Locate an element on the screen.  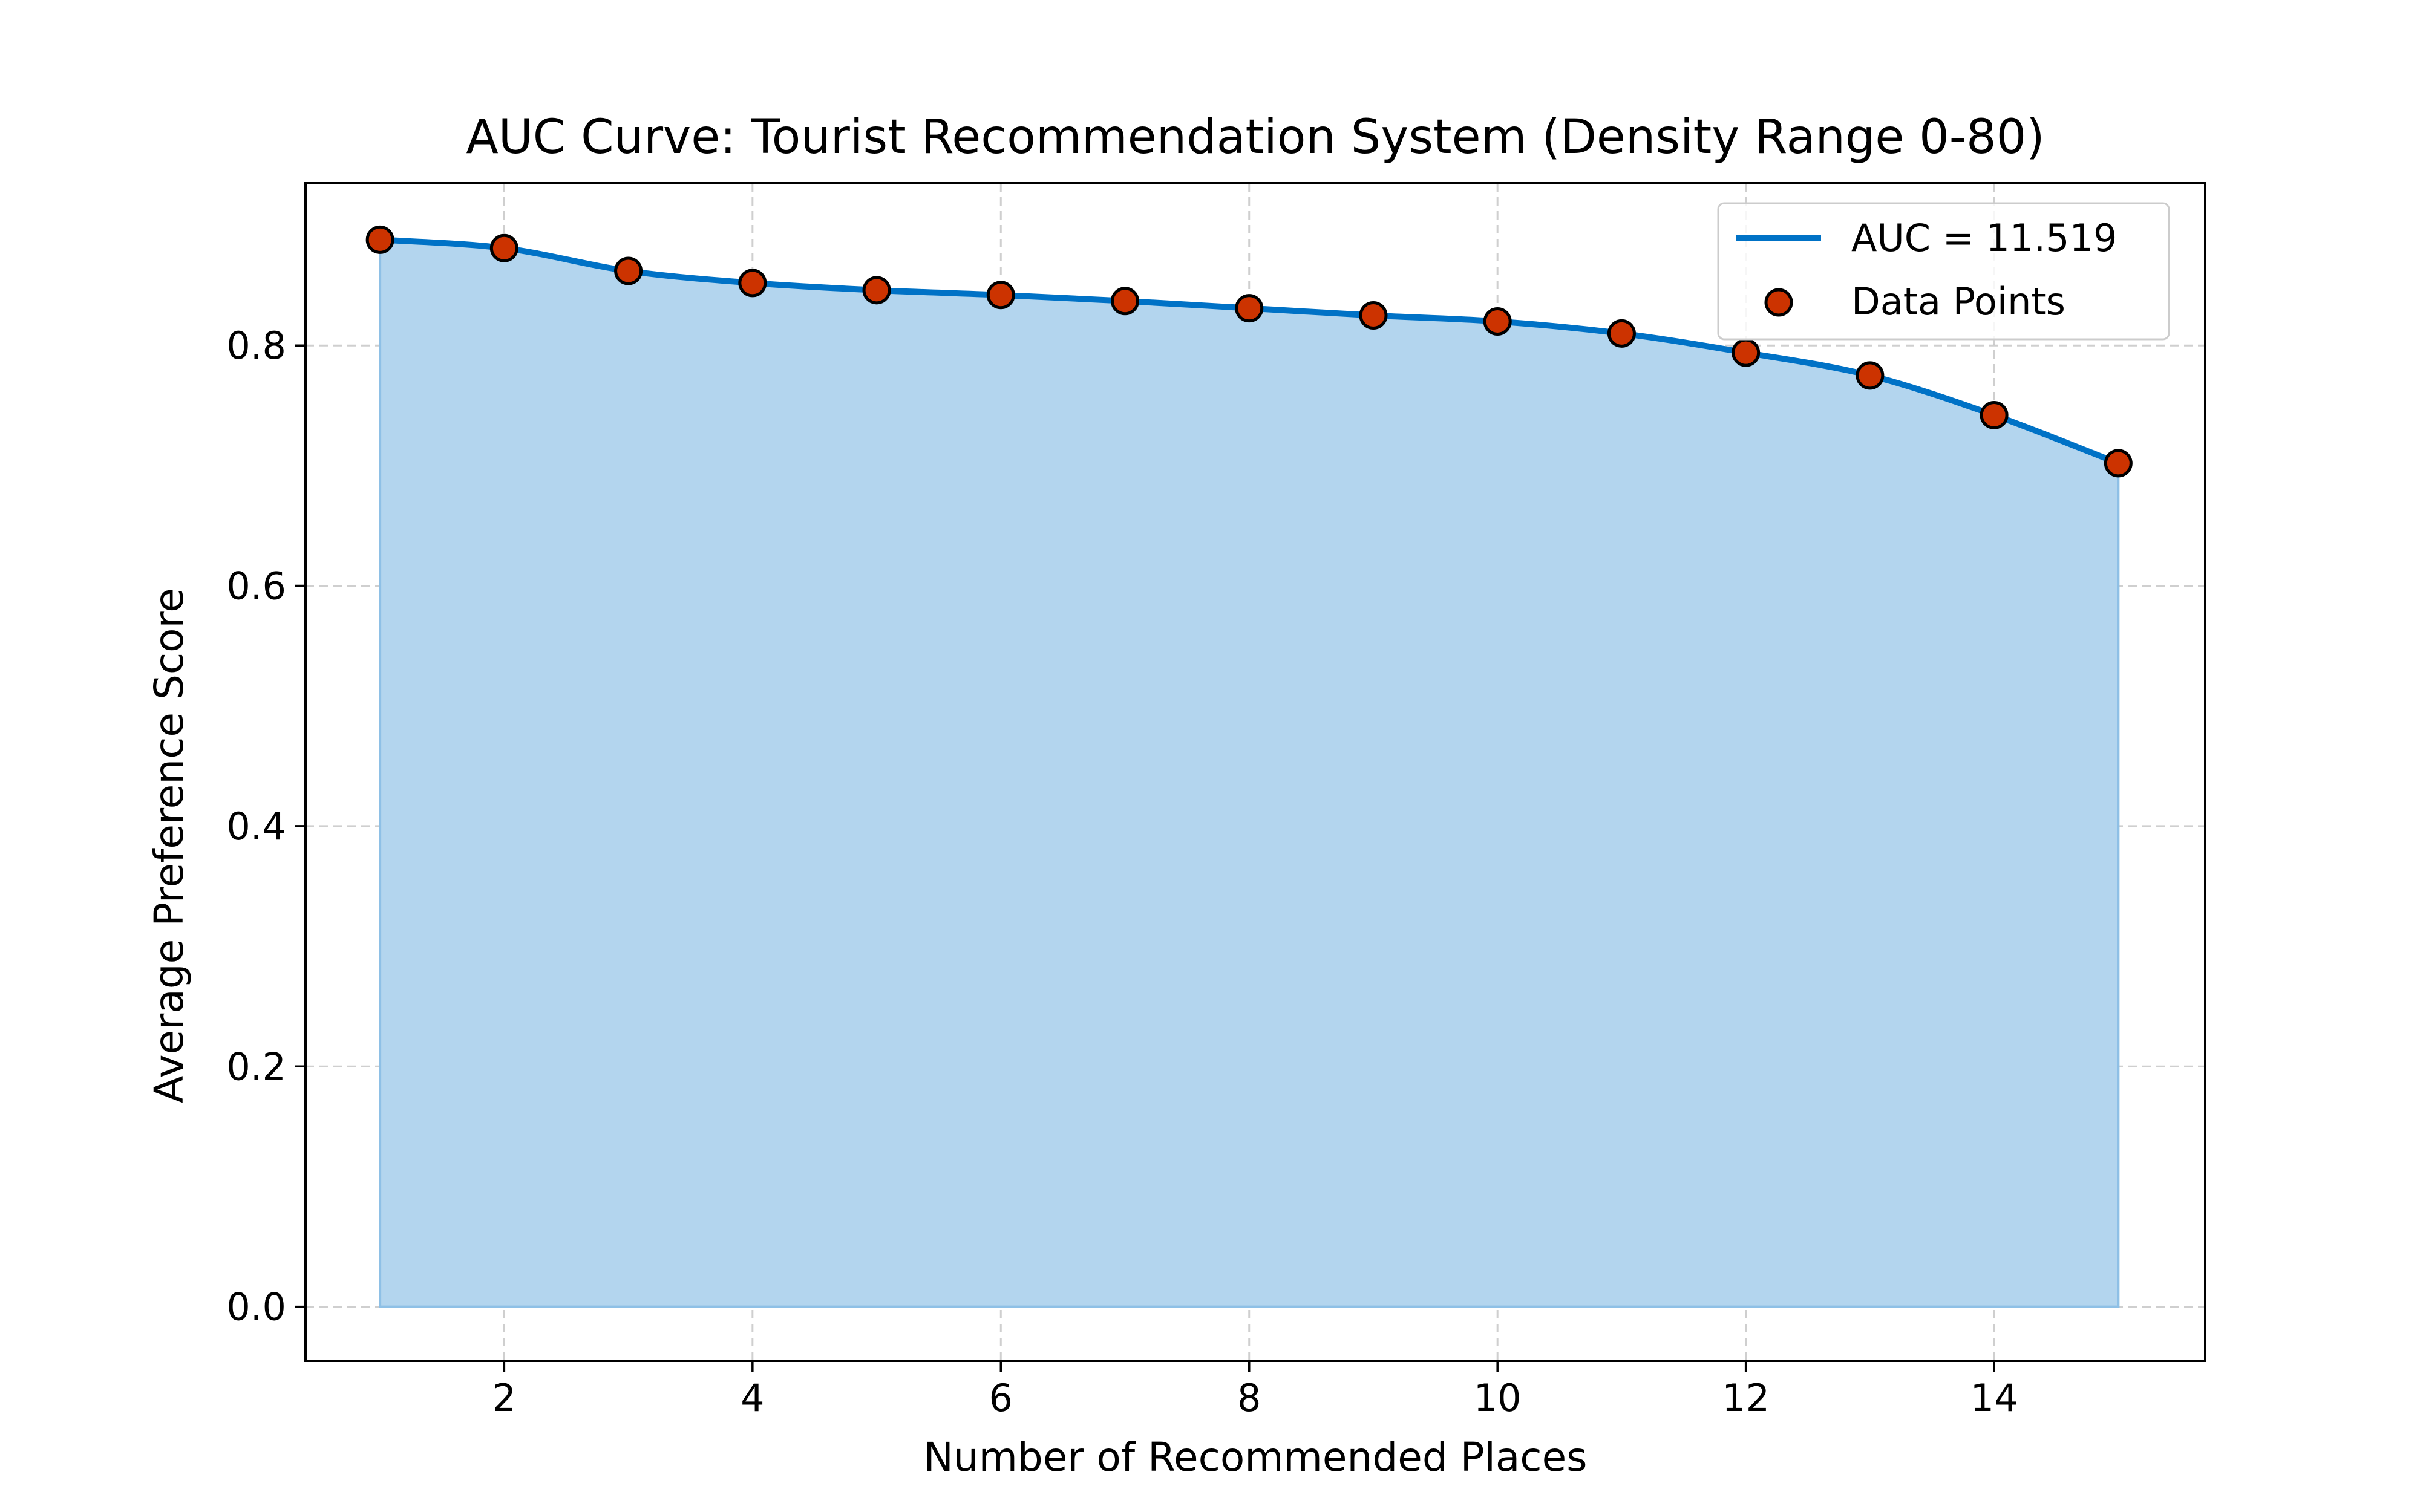
y-tick-label: 0.6 is located at coordinates (256, 586).